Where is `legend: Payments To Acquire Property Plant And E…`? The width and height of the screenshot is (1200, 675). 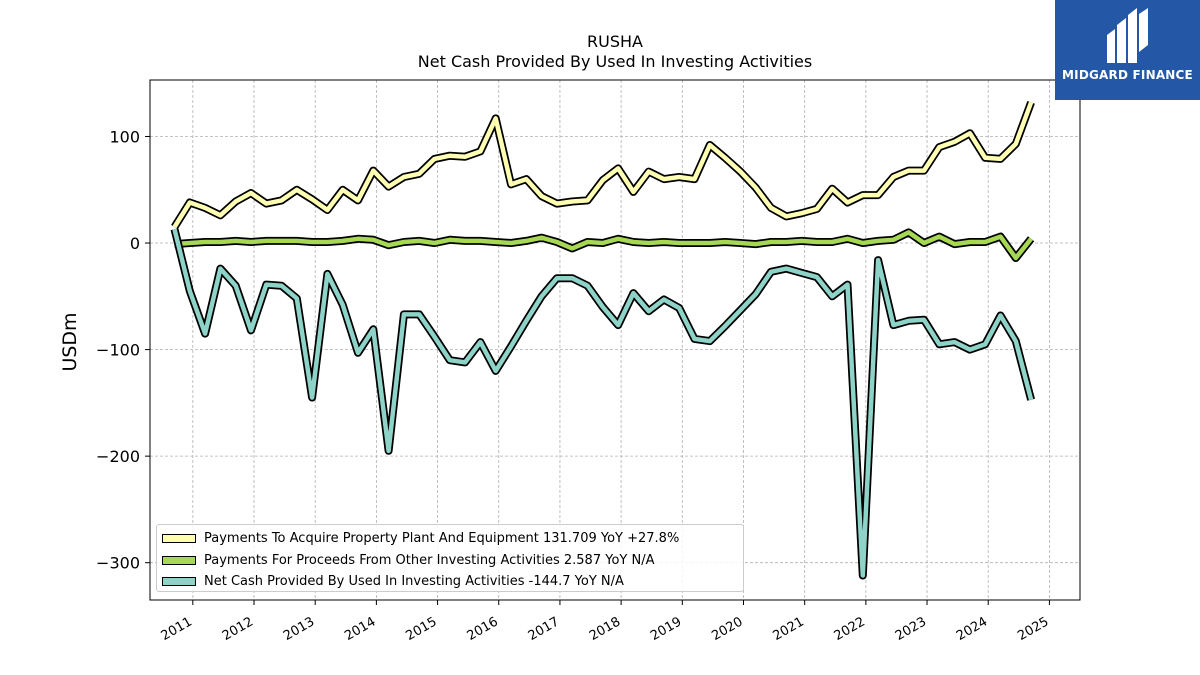 legend: Payments To Acquire Property Plant And E… is located at coordinates (450, 558).